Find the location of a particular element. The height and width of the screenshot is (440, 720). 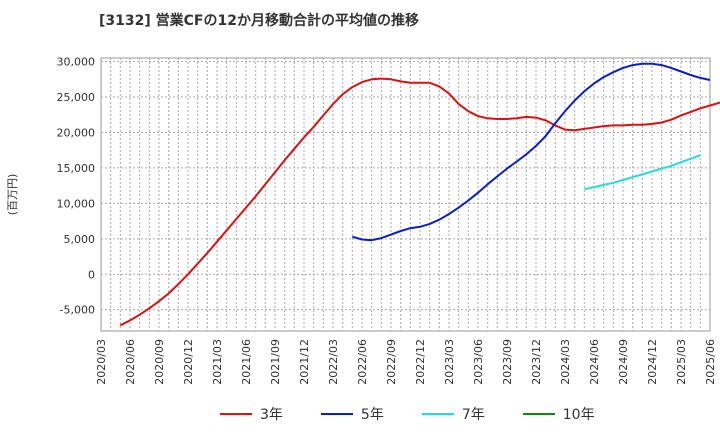

chart-title: [3132] 営業CFの12か月移動合計の平均値の推移 is located at coordinates (259, 21).